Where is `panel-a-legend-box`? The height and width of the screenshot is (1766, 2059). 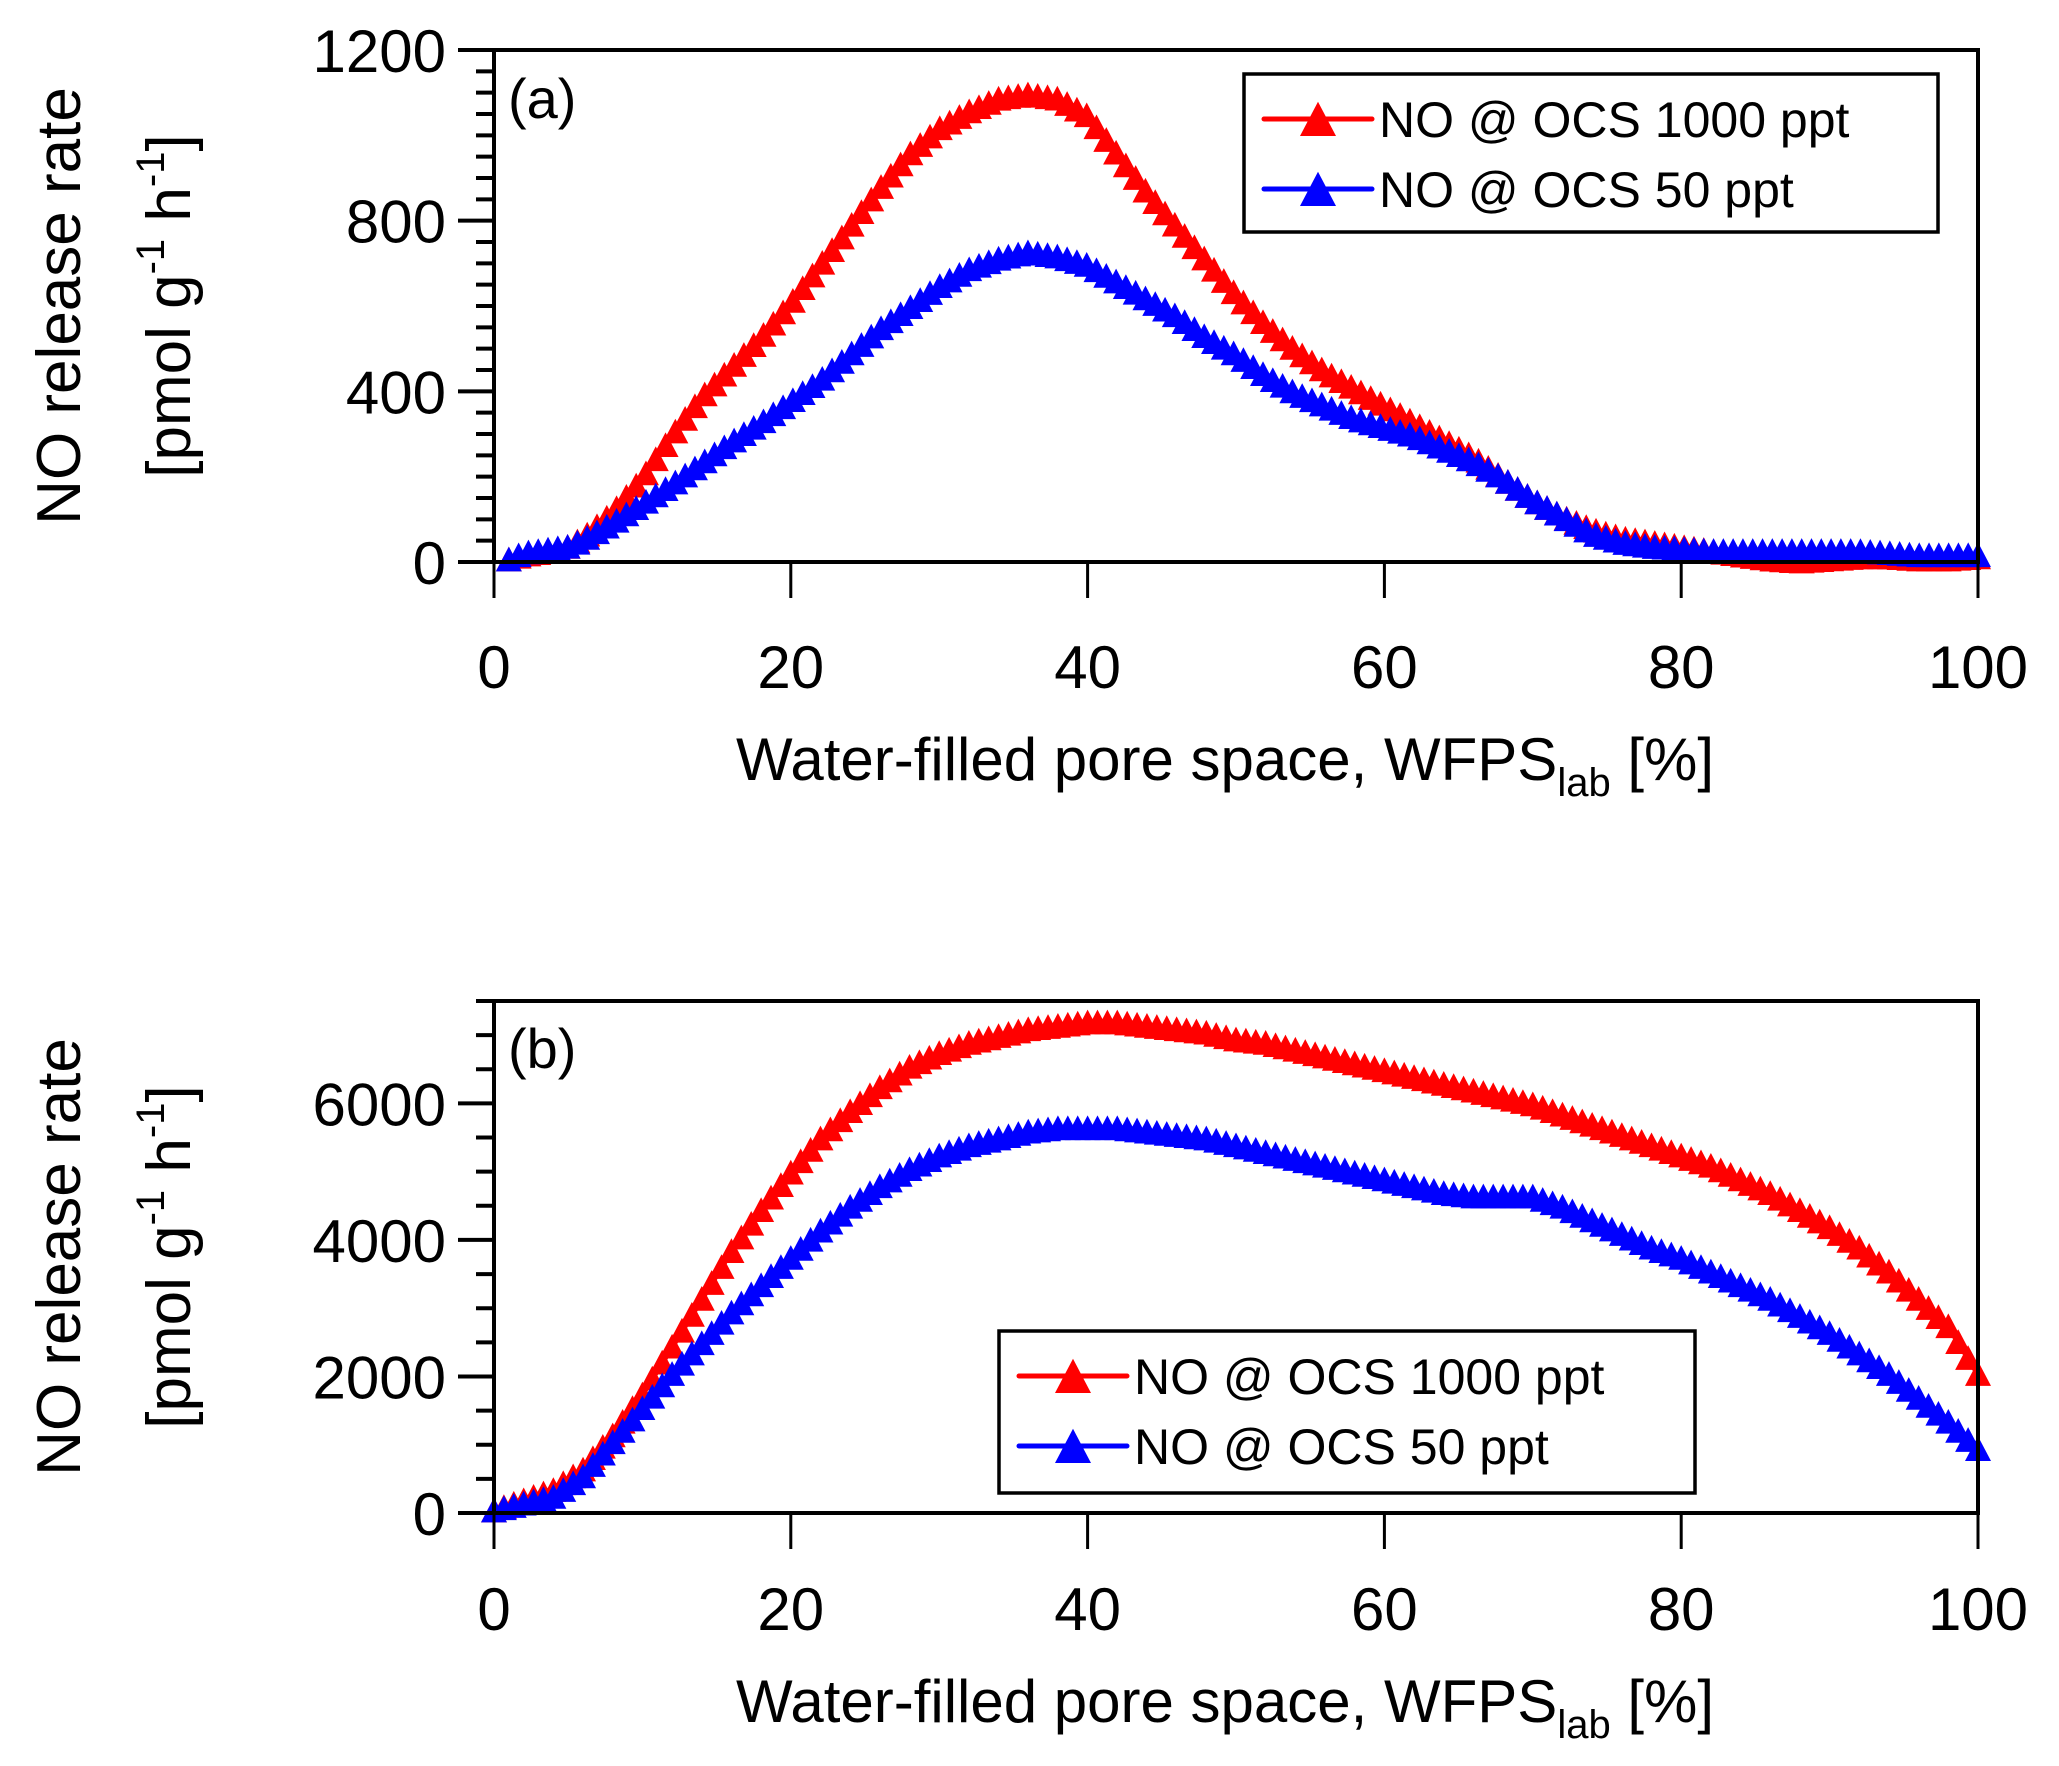 panel-a-legend-box is located at coordinates (1591, 153).